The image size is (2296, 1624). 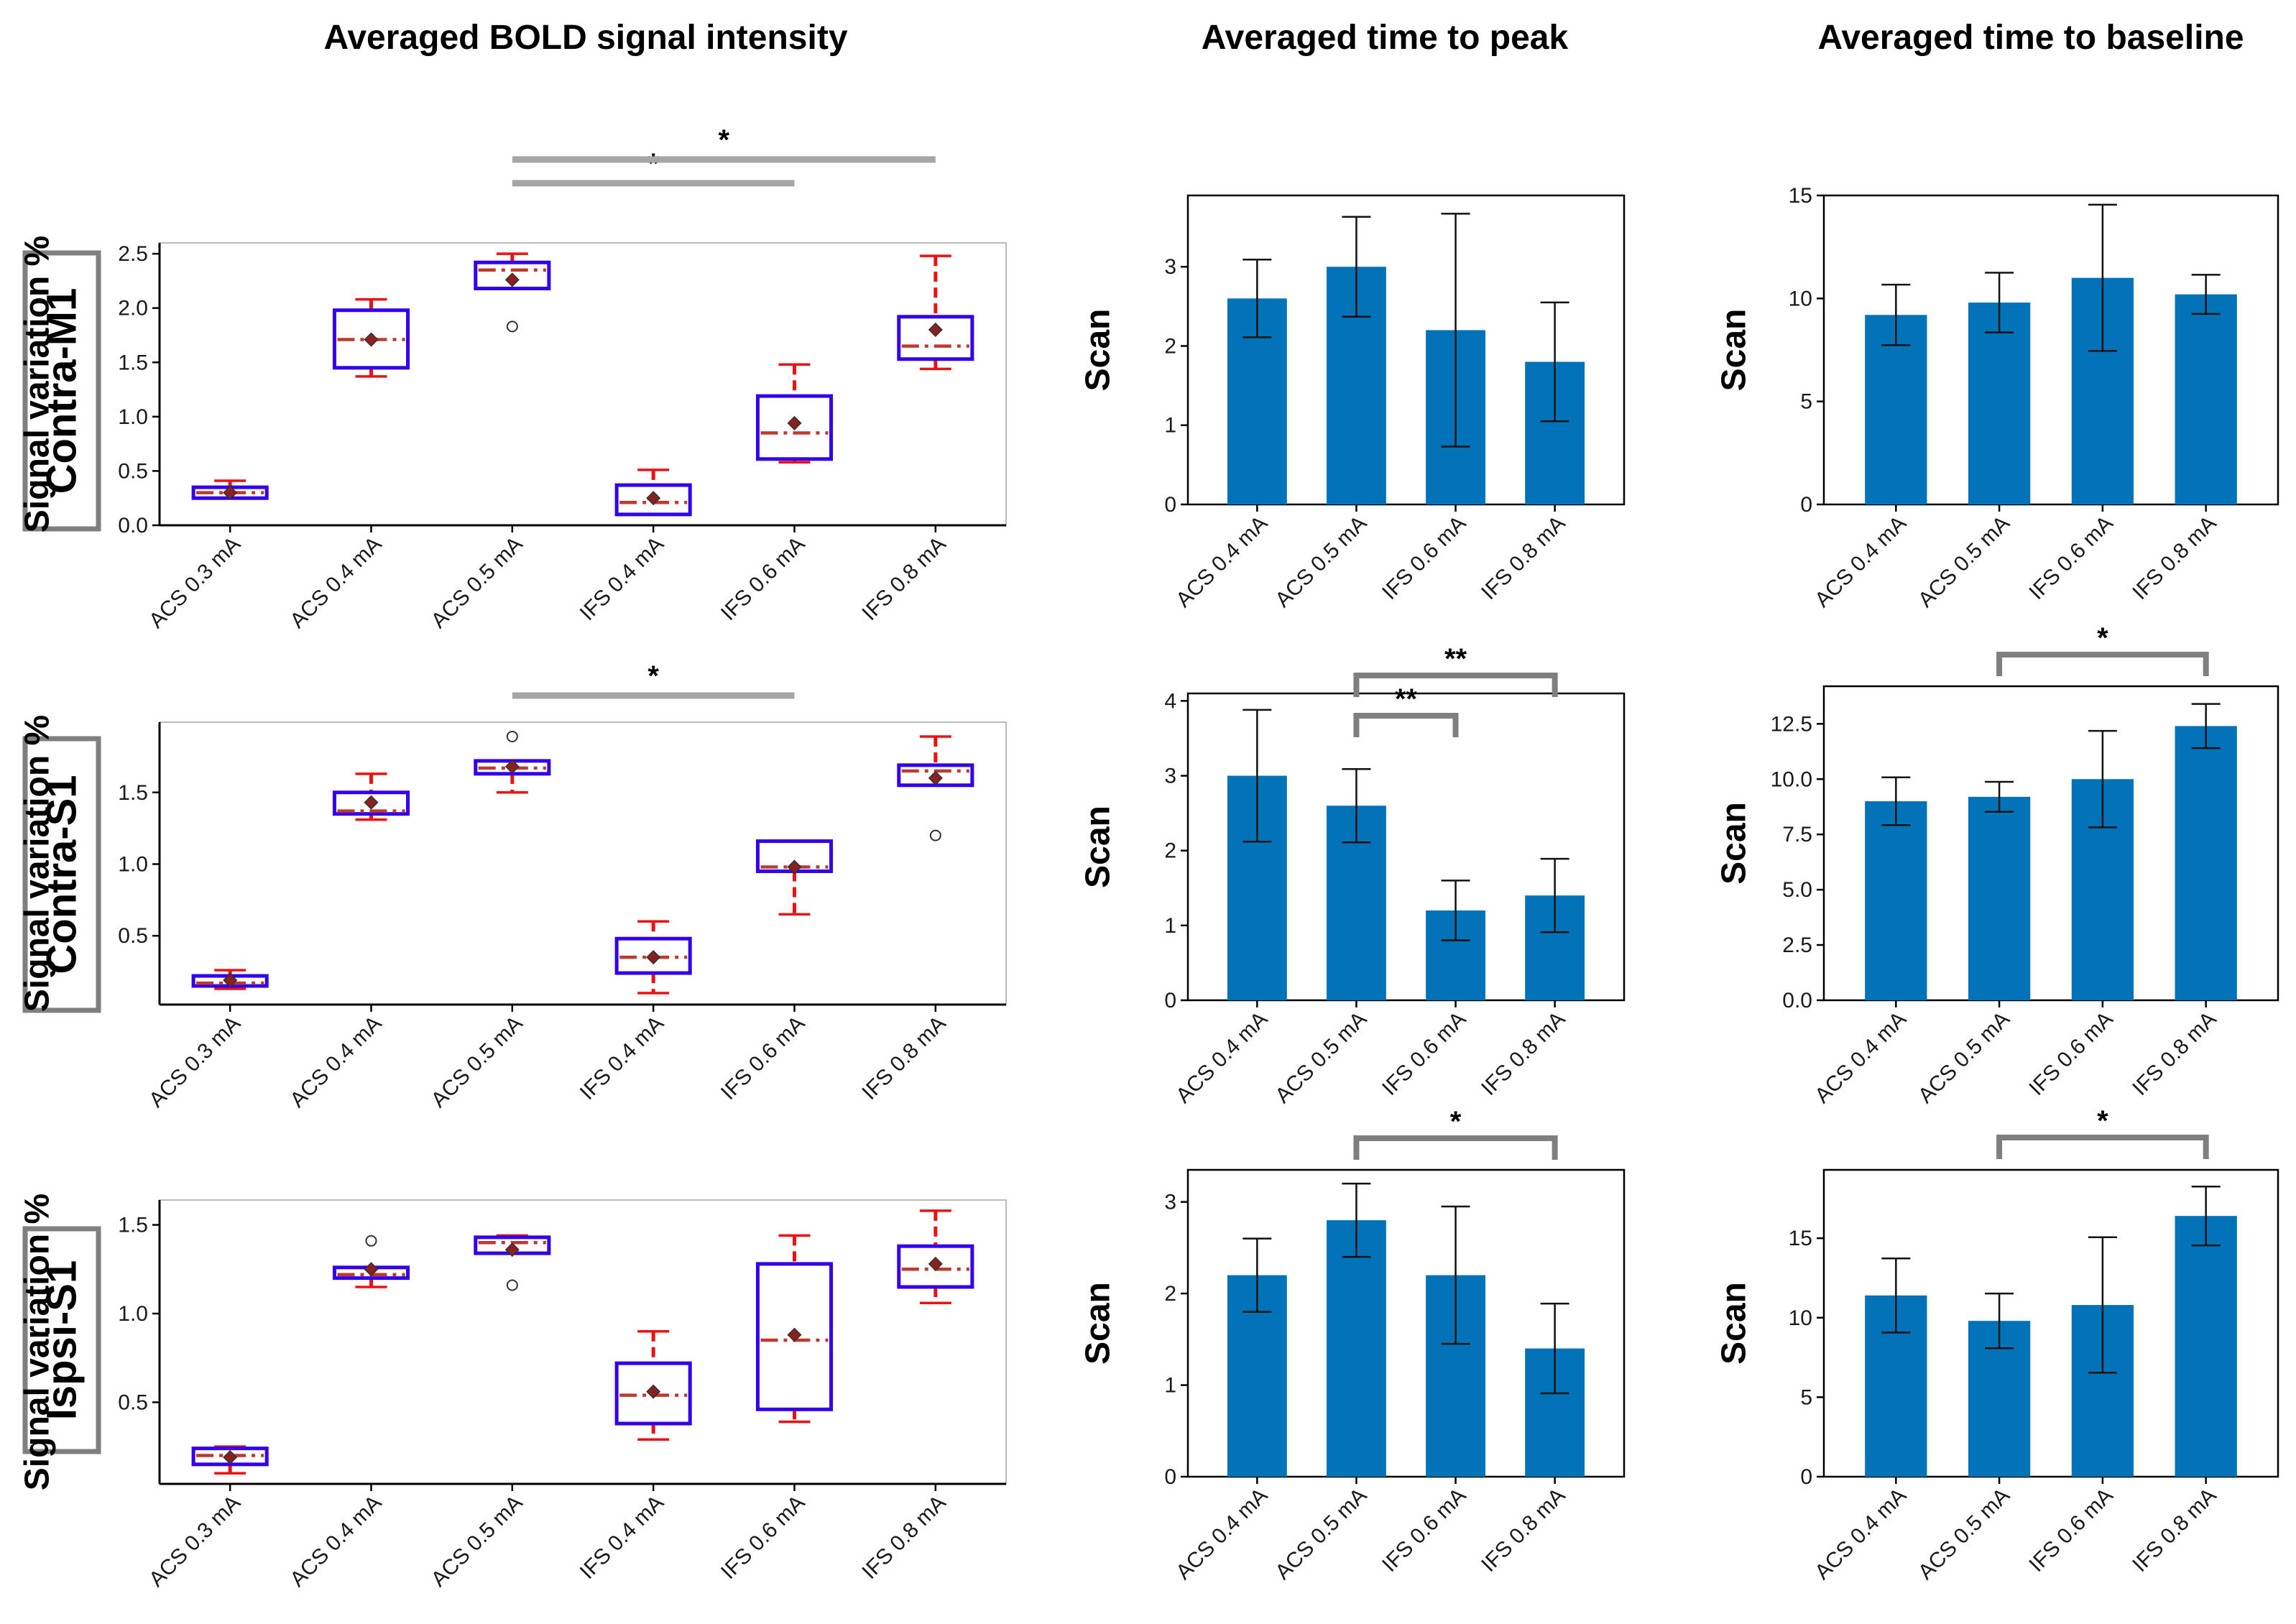 I want to click on column-title-time-to-baseline: Averaged time to baseline, so click(x=2030, y=38).